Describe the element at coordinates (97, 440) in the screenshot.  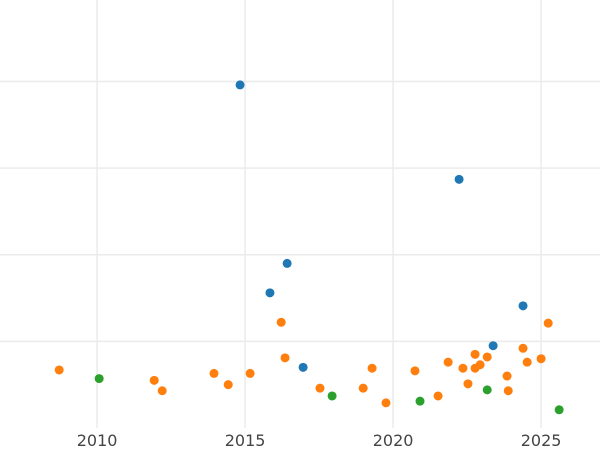
I see `x-tick-label: 2010` at that location.